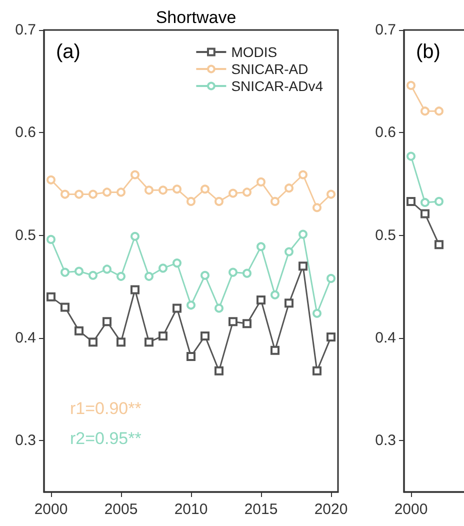  Describe the element at coordinates (428, 52) in the screenshot. I see `annotation: (b)` at that location.